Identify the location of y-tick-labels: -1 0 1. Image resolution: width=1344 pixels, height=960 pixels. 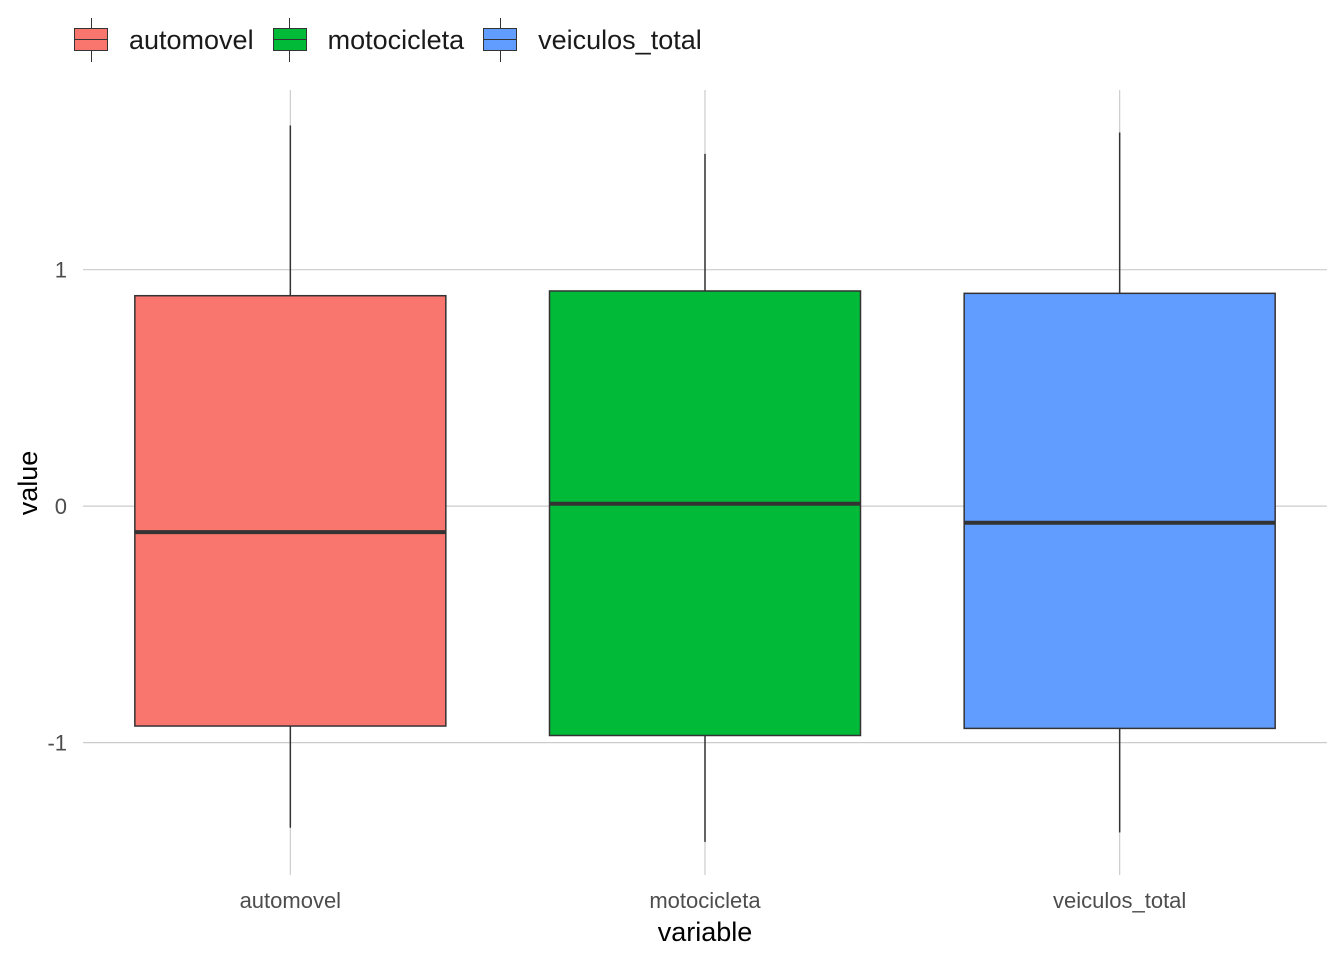
(57, 507).